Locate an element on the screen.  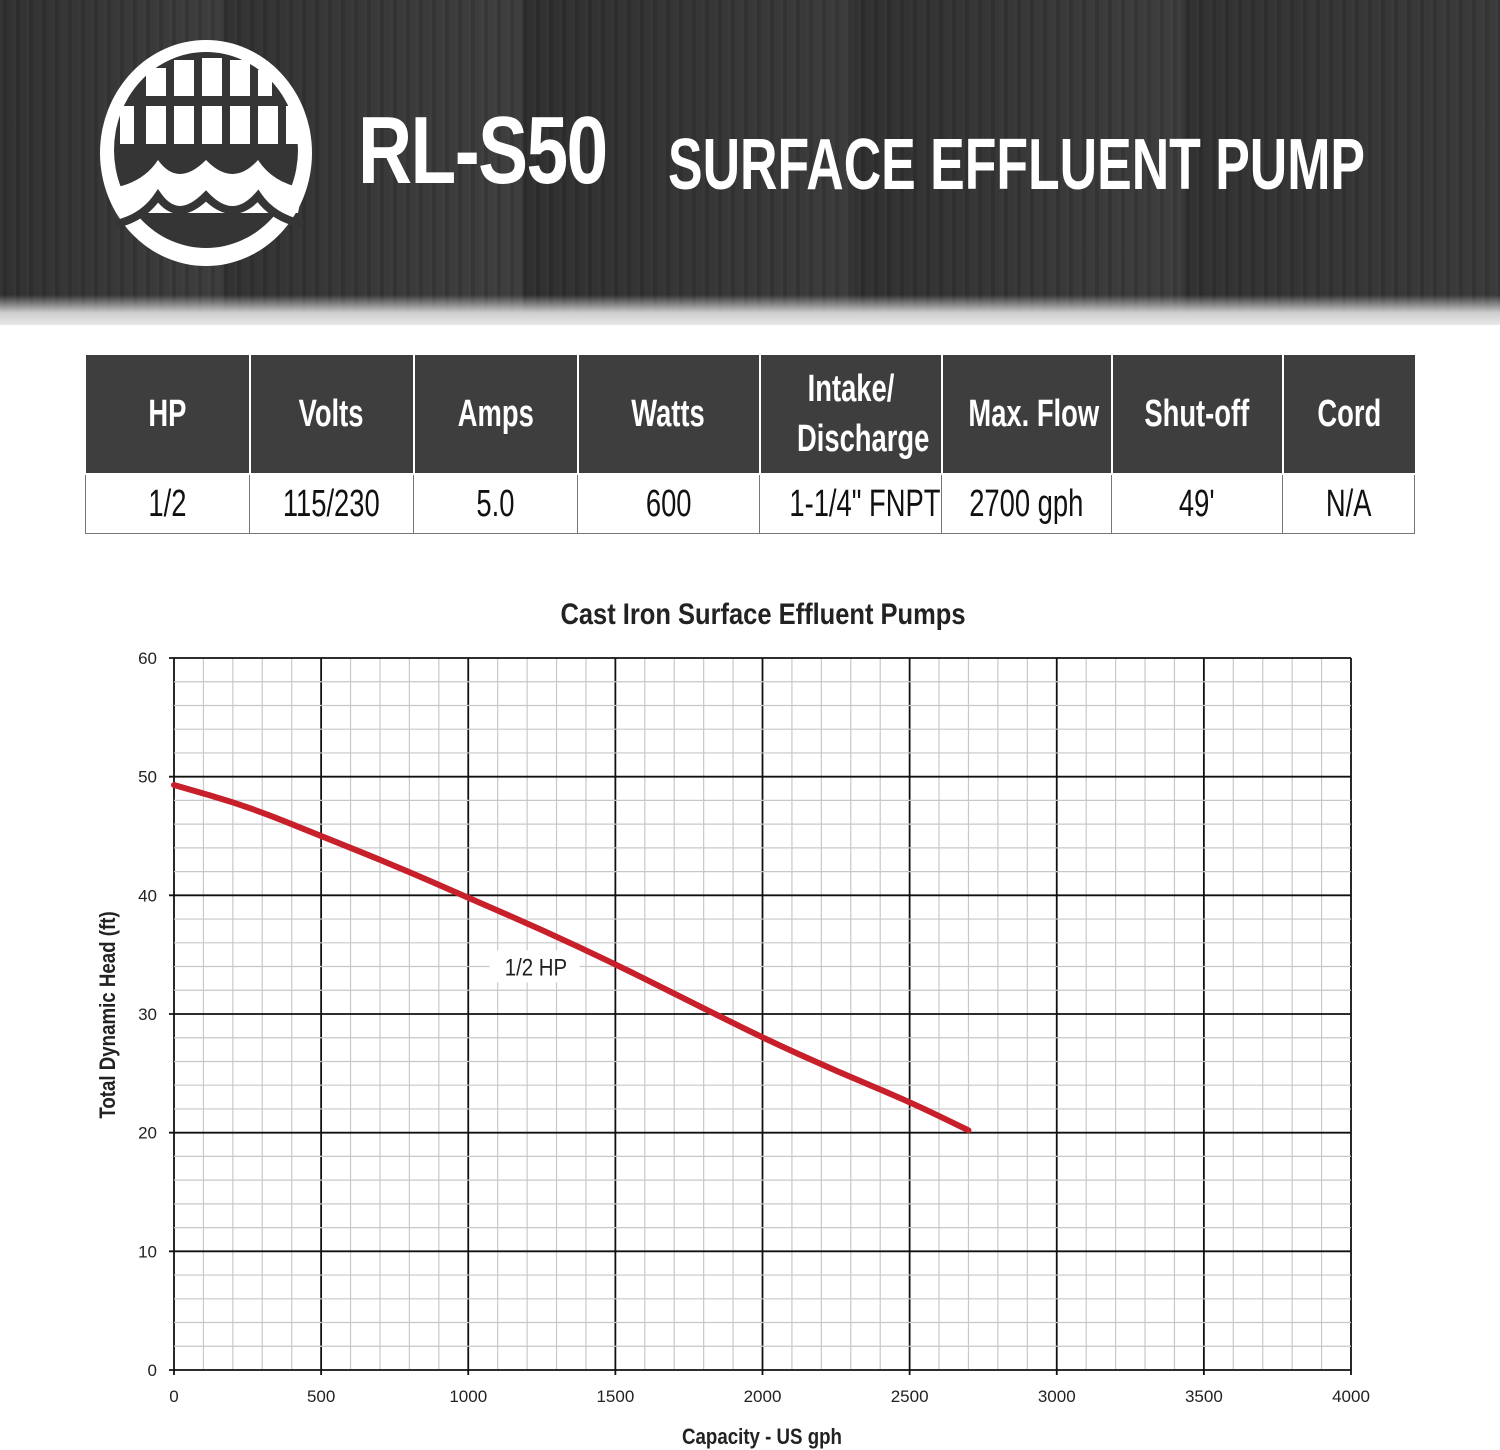
header-cord: Cord is located at coordinates (1348, 415).